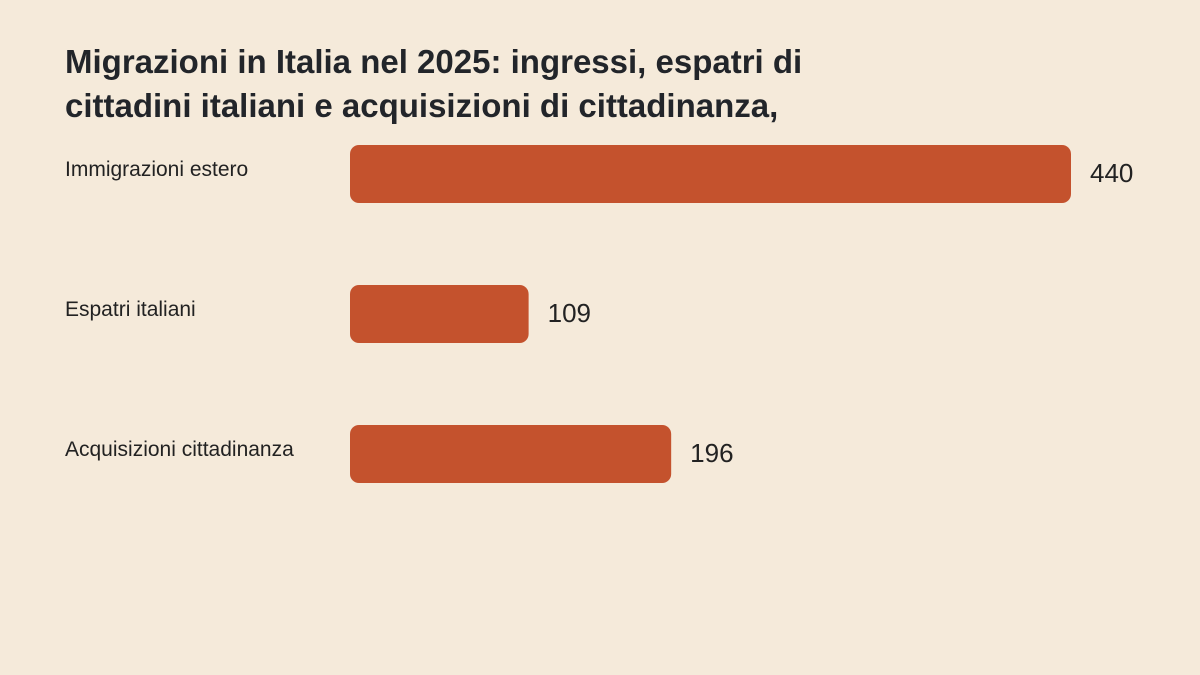  I want to click on category-label: Acquisizioni cittadinanza, so click(179, 449).